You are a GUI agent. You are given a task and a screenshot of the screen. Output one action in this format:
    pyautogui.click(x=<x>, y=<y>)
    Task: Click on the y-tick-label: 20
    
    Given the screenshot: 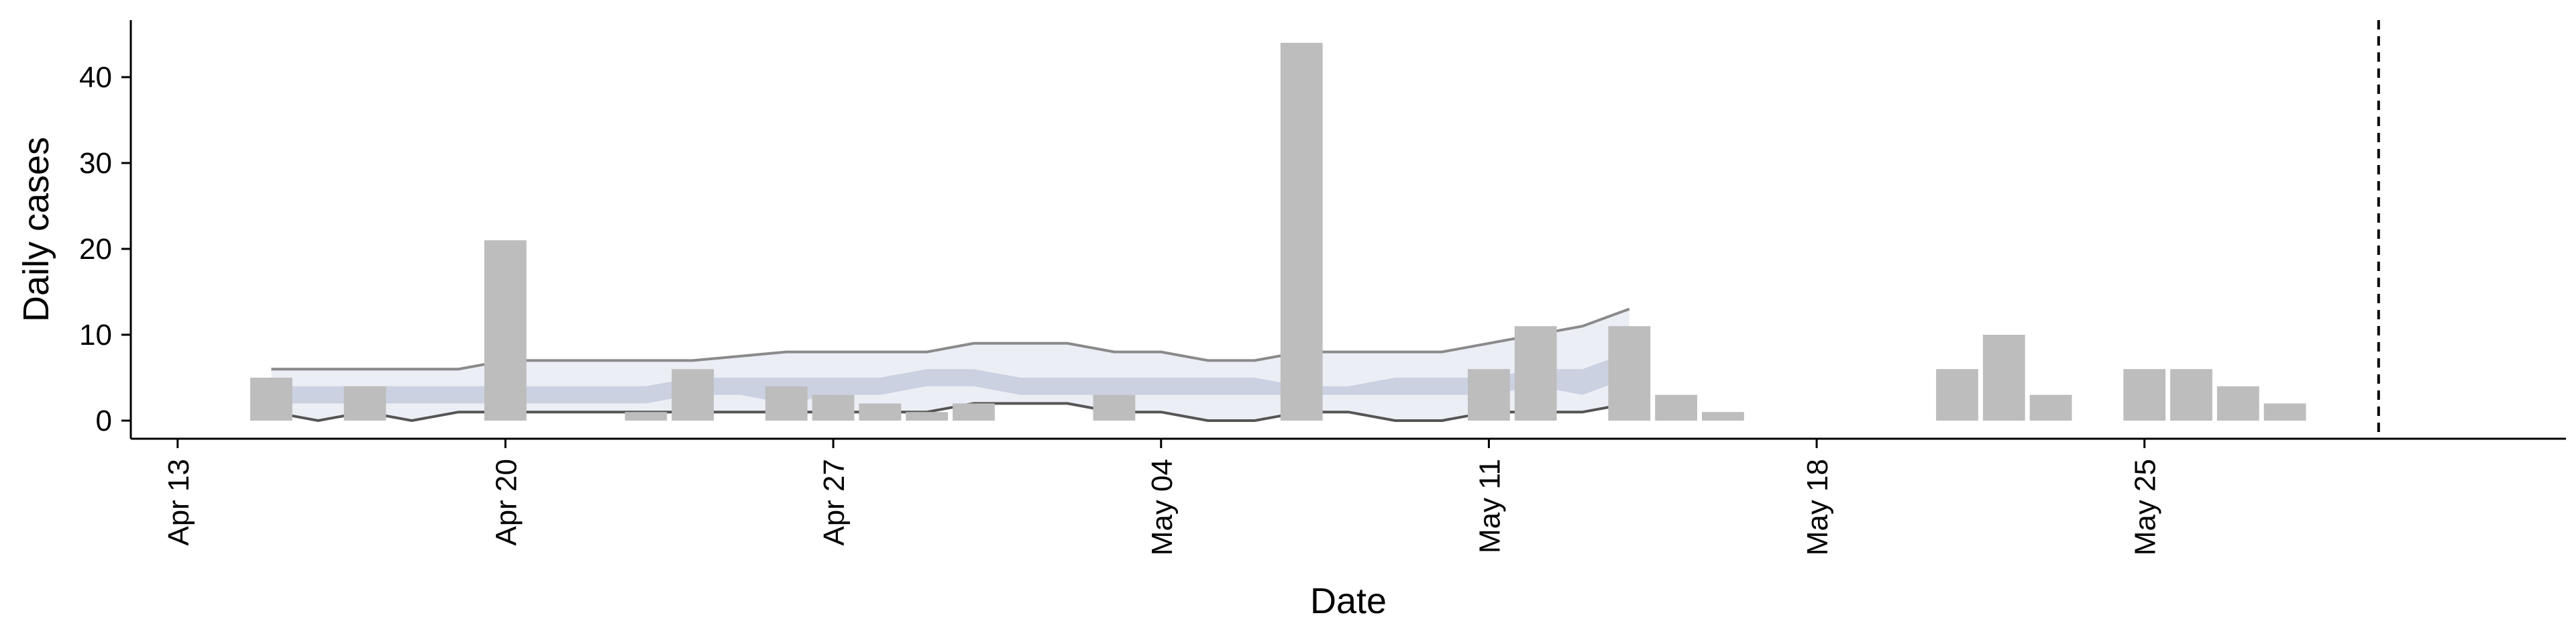 What is the action you would take?
    pyautogui.click(x=95, y=249)
    